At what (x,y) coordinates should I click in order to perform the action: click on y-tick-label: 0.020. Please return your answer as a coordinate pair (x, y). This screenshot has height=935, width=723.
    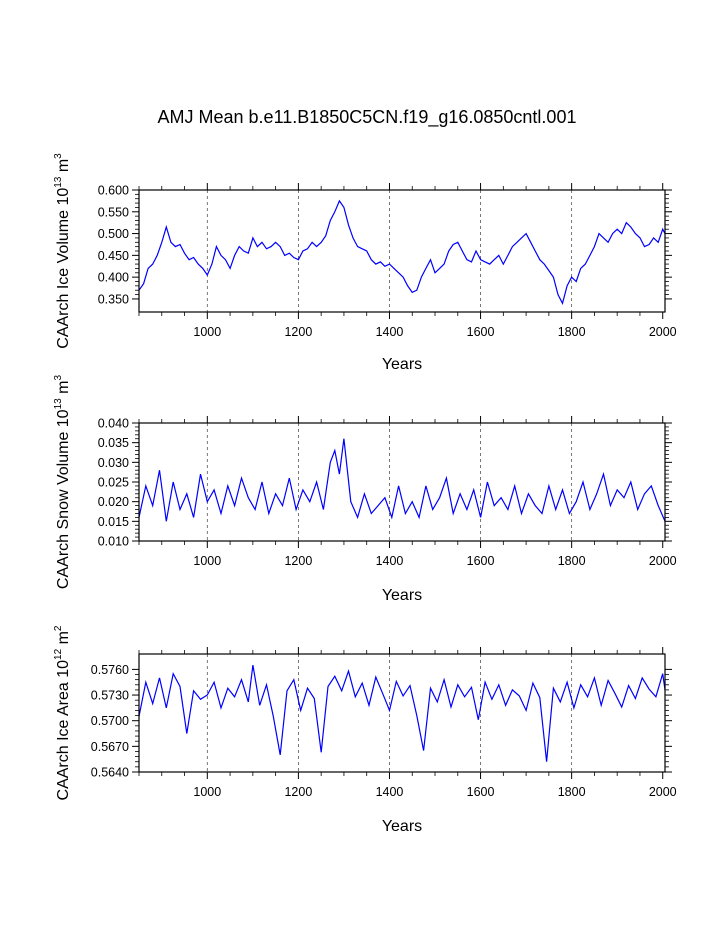
    Looking at the image, I should click on (113, 502).